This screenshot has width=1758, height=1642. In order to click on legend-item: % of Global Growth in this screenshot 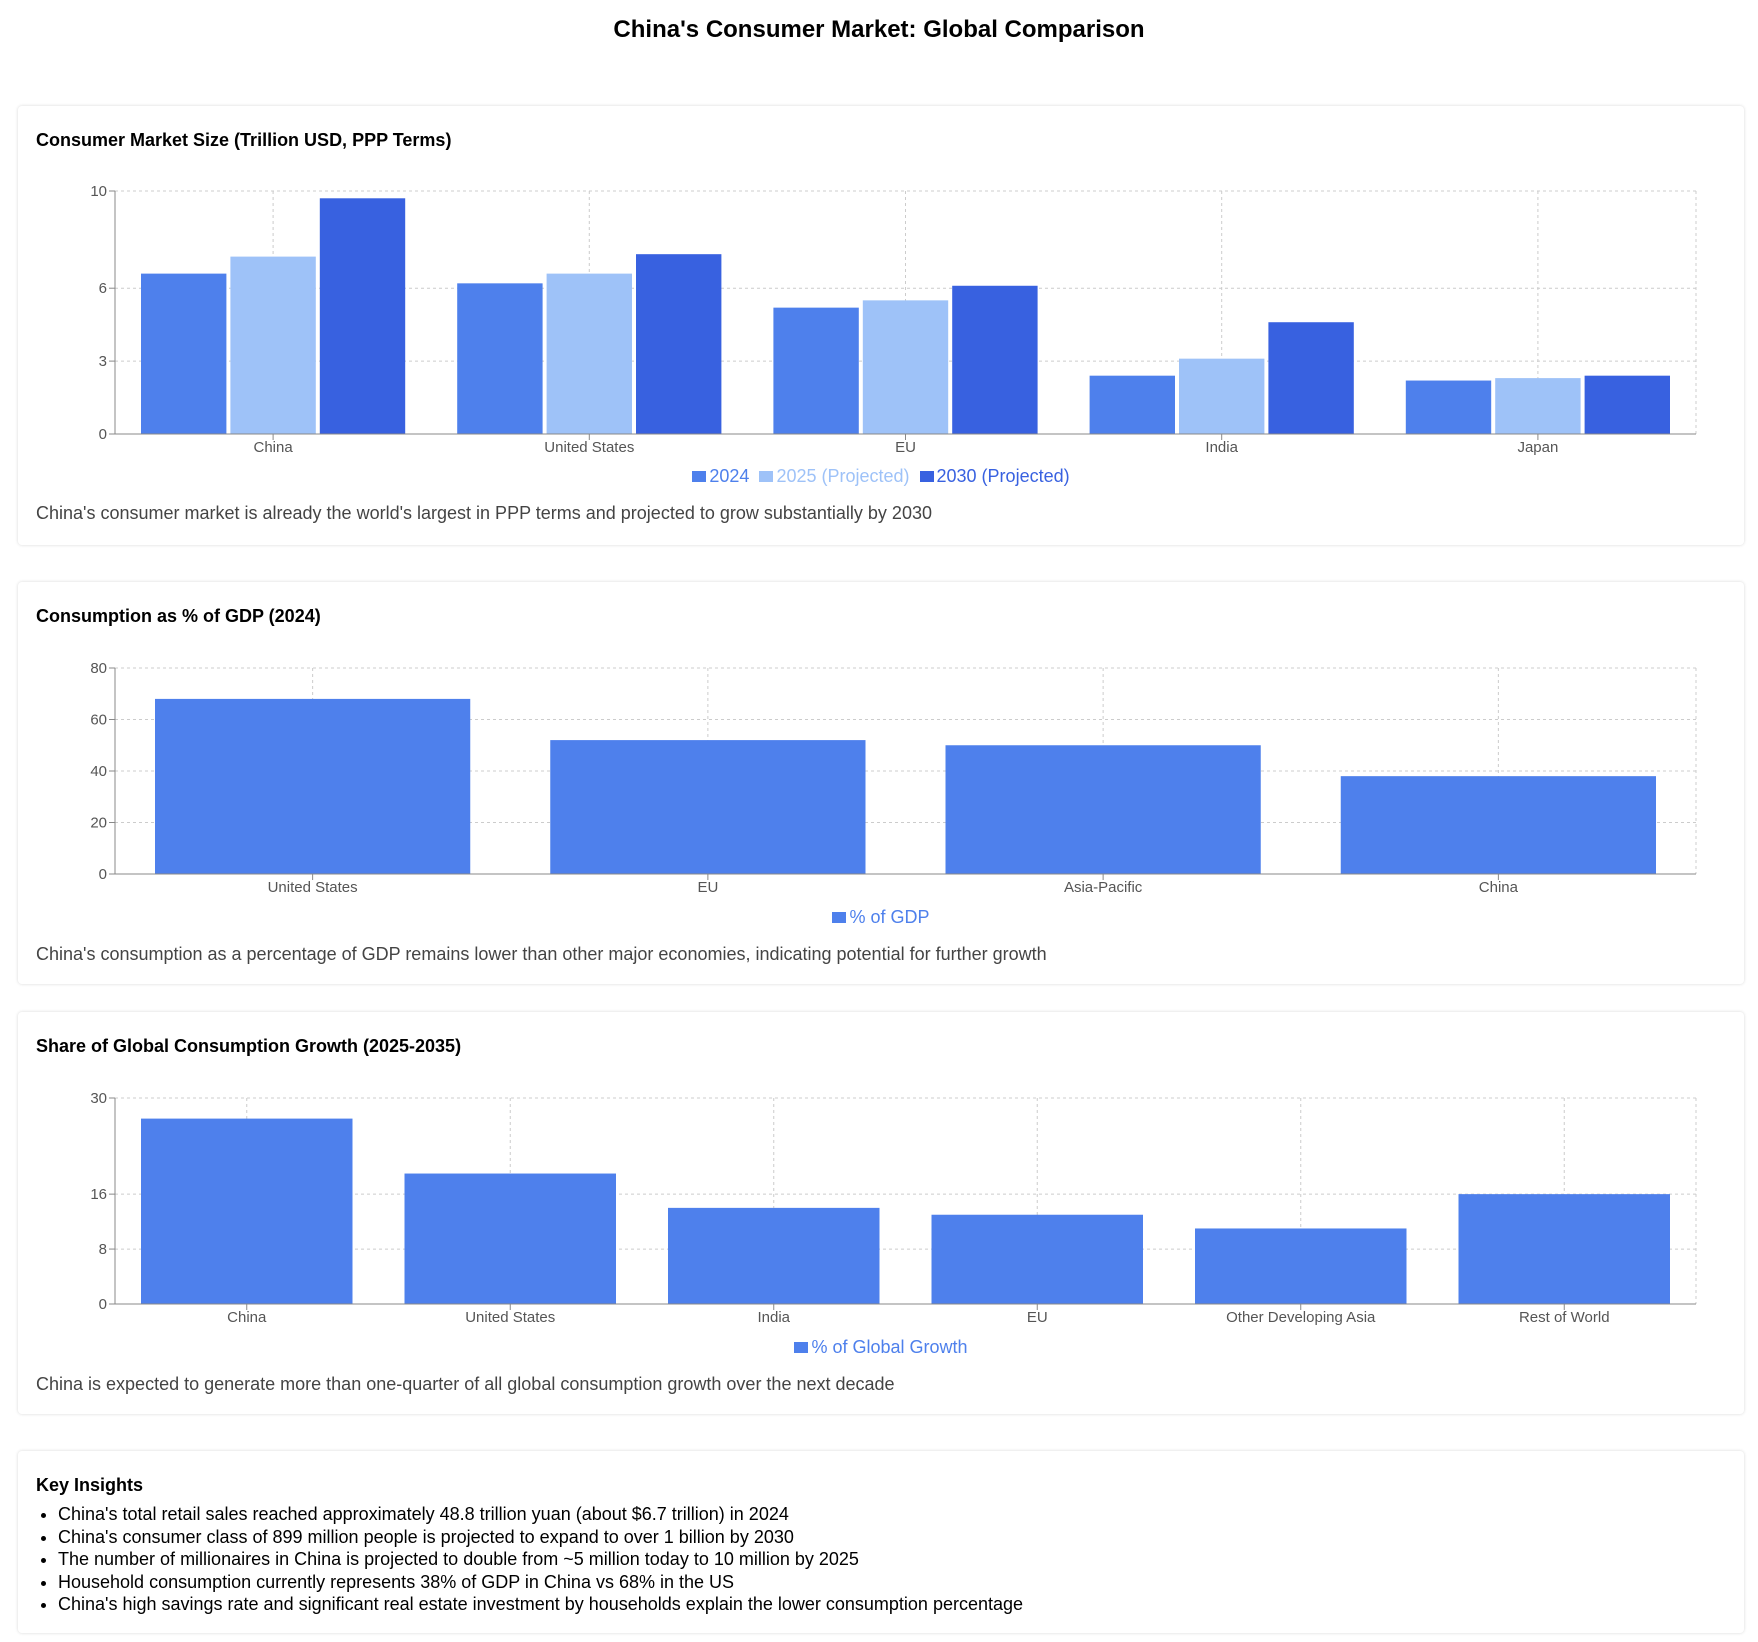, I will do `click(881, 1347)`.